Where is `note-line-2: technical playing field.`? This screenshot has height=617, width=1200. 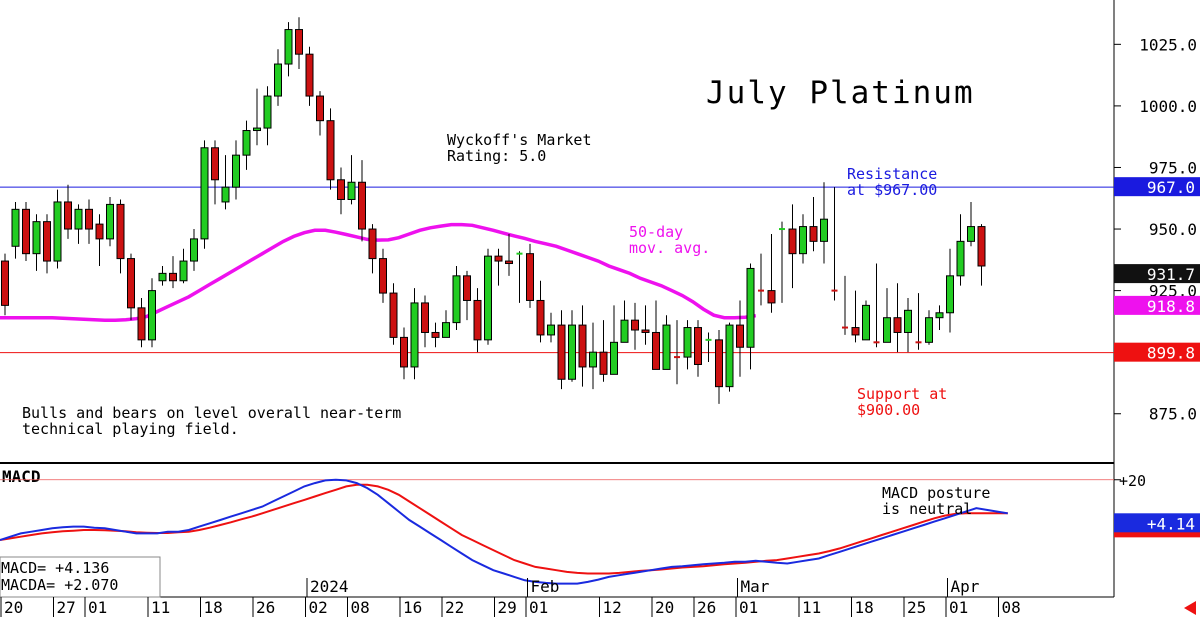 note-line-2: technical playing field. is located at coordinates (130, 429).